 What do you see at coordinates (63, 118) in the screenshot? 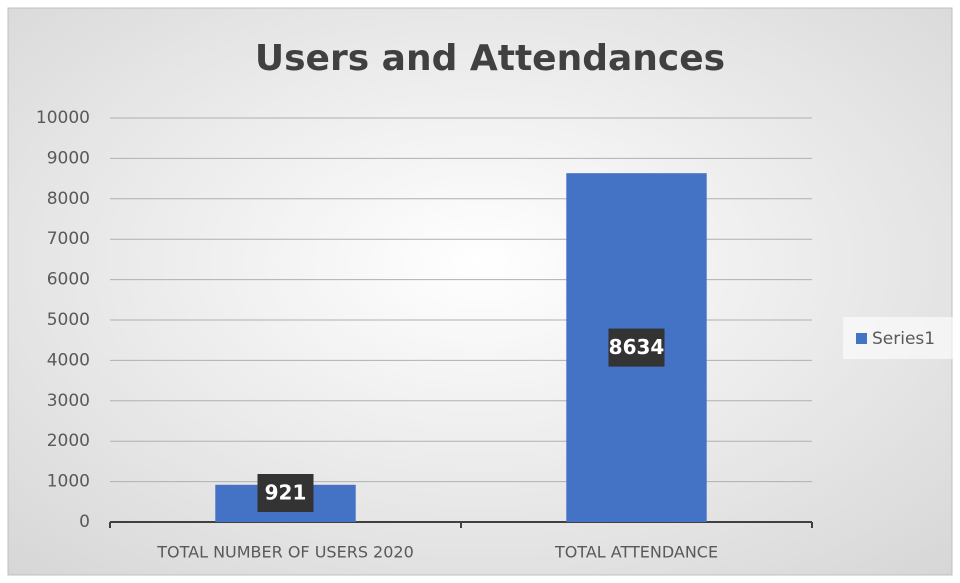
I see `y-tick-label: 10000` at bounding box center [63, 118].